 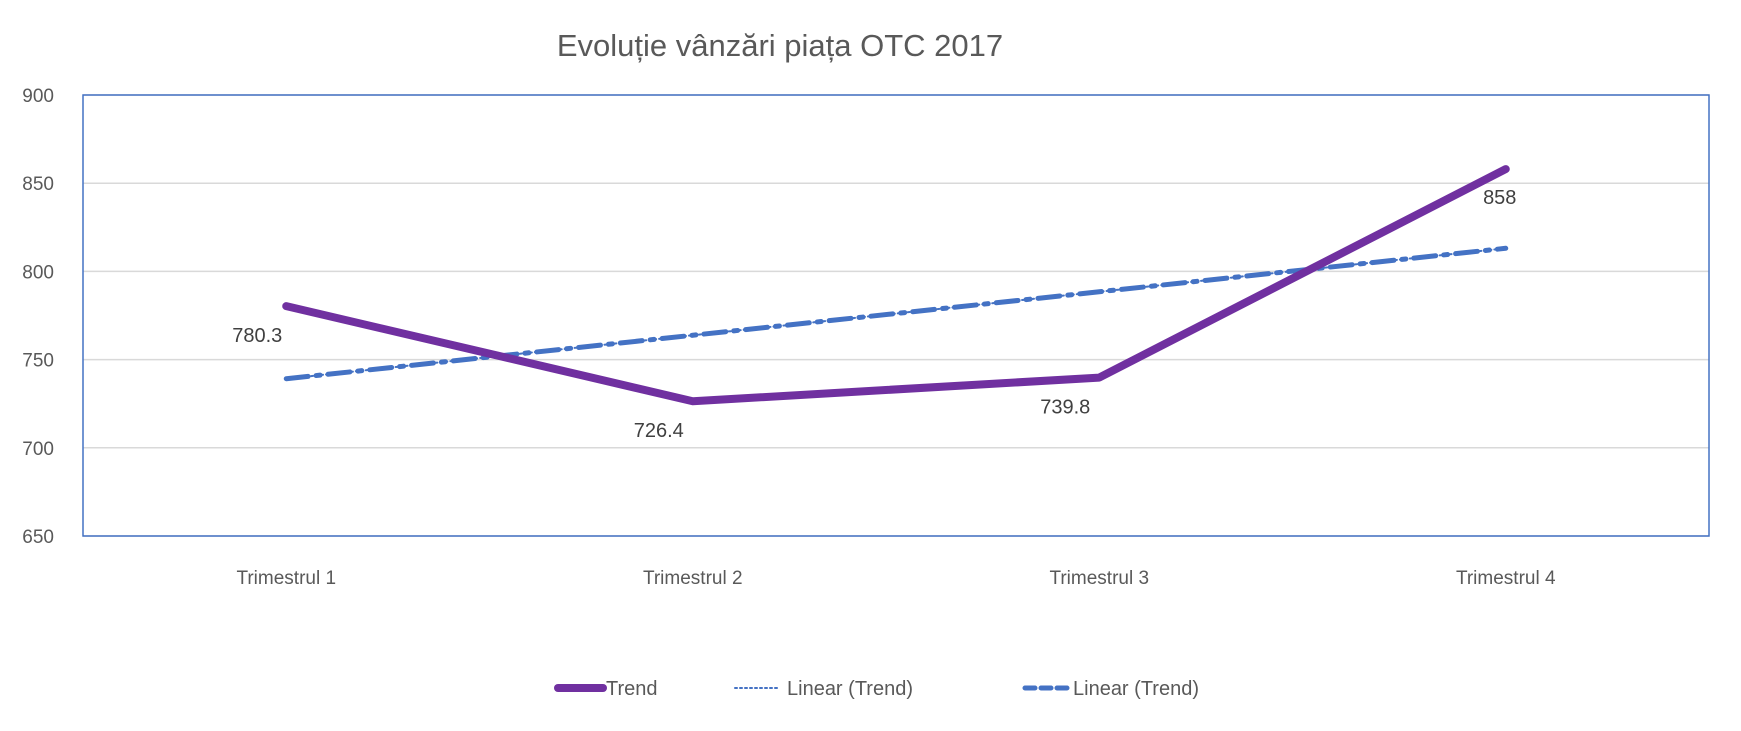 I want to click on data-label: 739.8, so click(x=1065, y=408).